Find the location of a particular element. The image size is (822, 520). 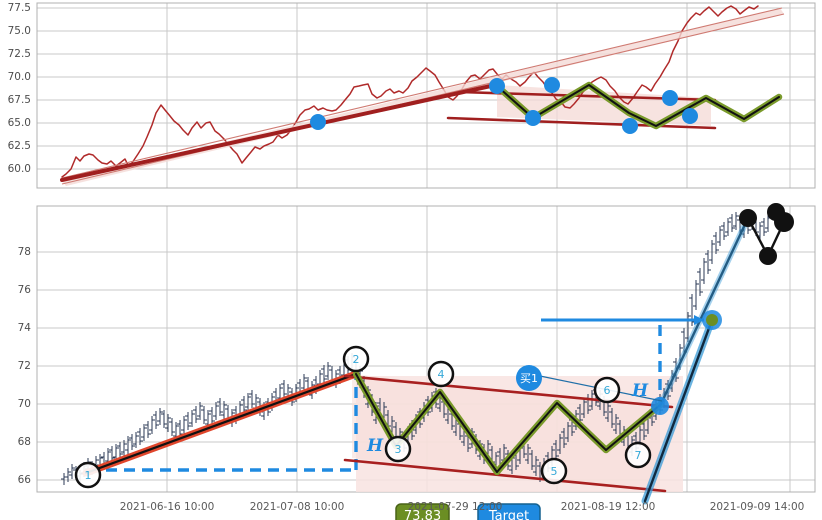

pivot-point-7: 7 is located at coordinates (638, 455).